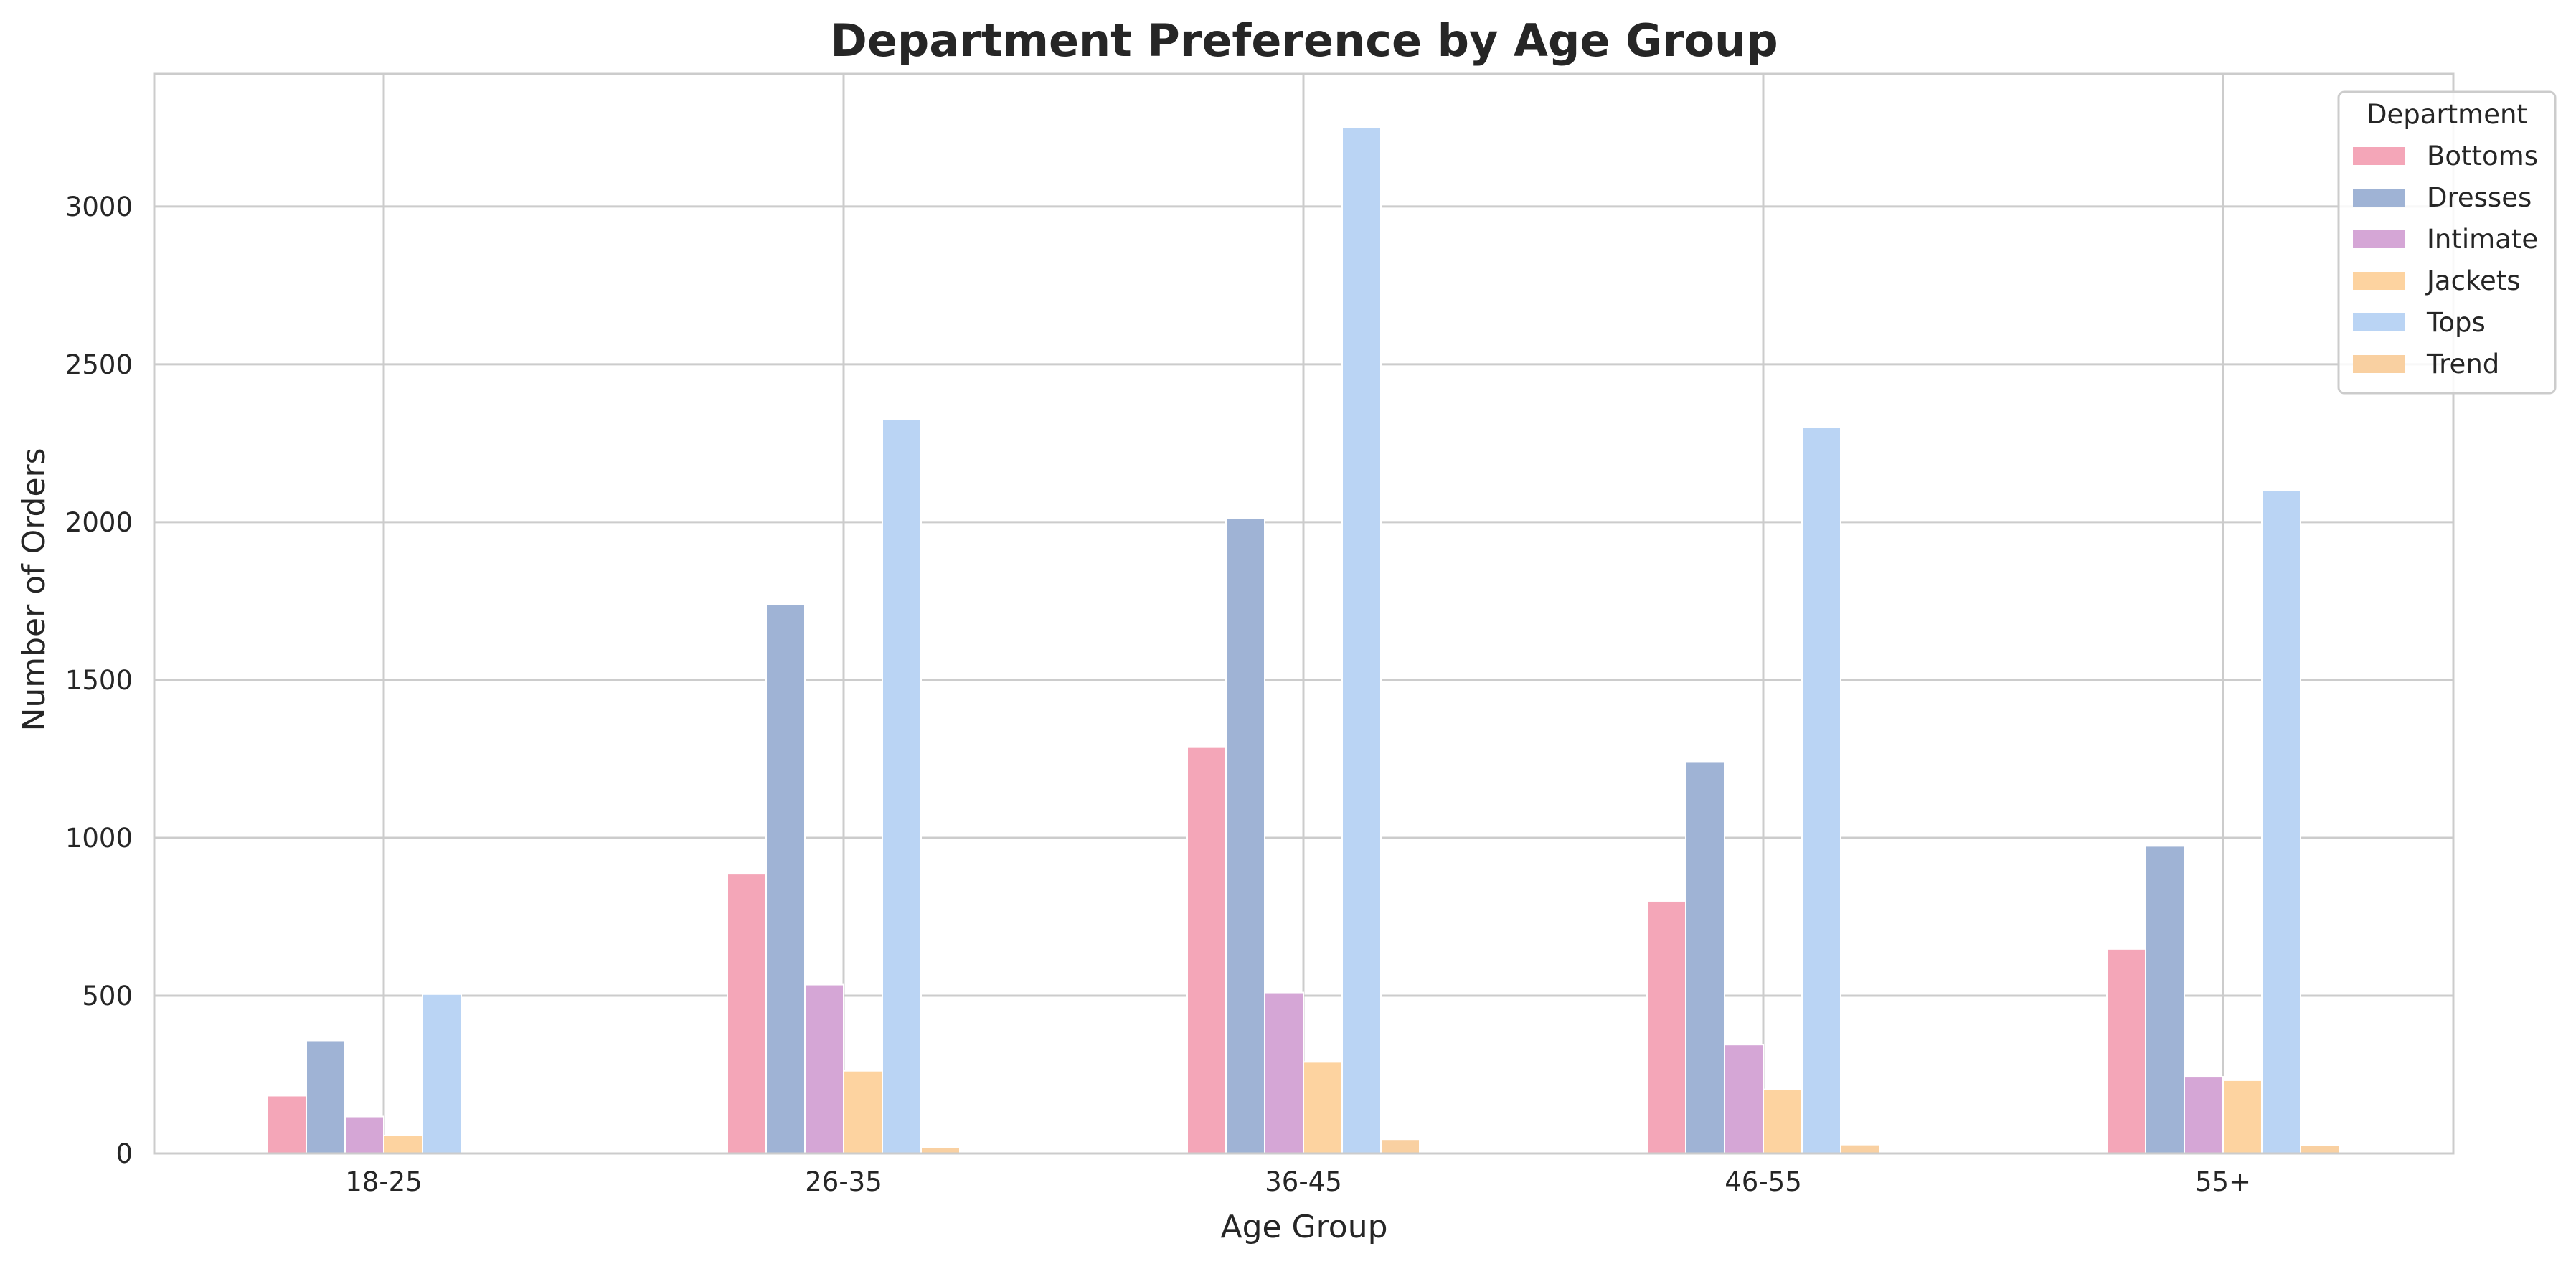  Describe the element at coordinates (384, 1181) in the screenshot. I see `x-tick-label: 18-25` at that location.